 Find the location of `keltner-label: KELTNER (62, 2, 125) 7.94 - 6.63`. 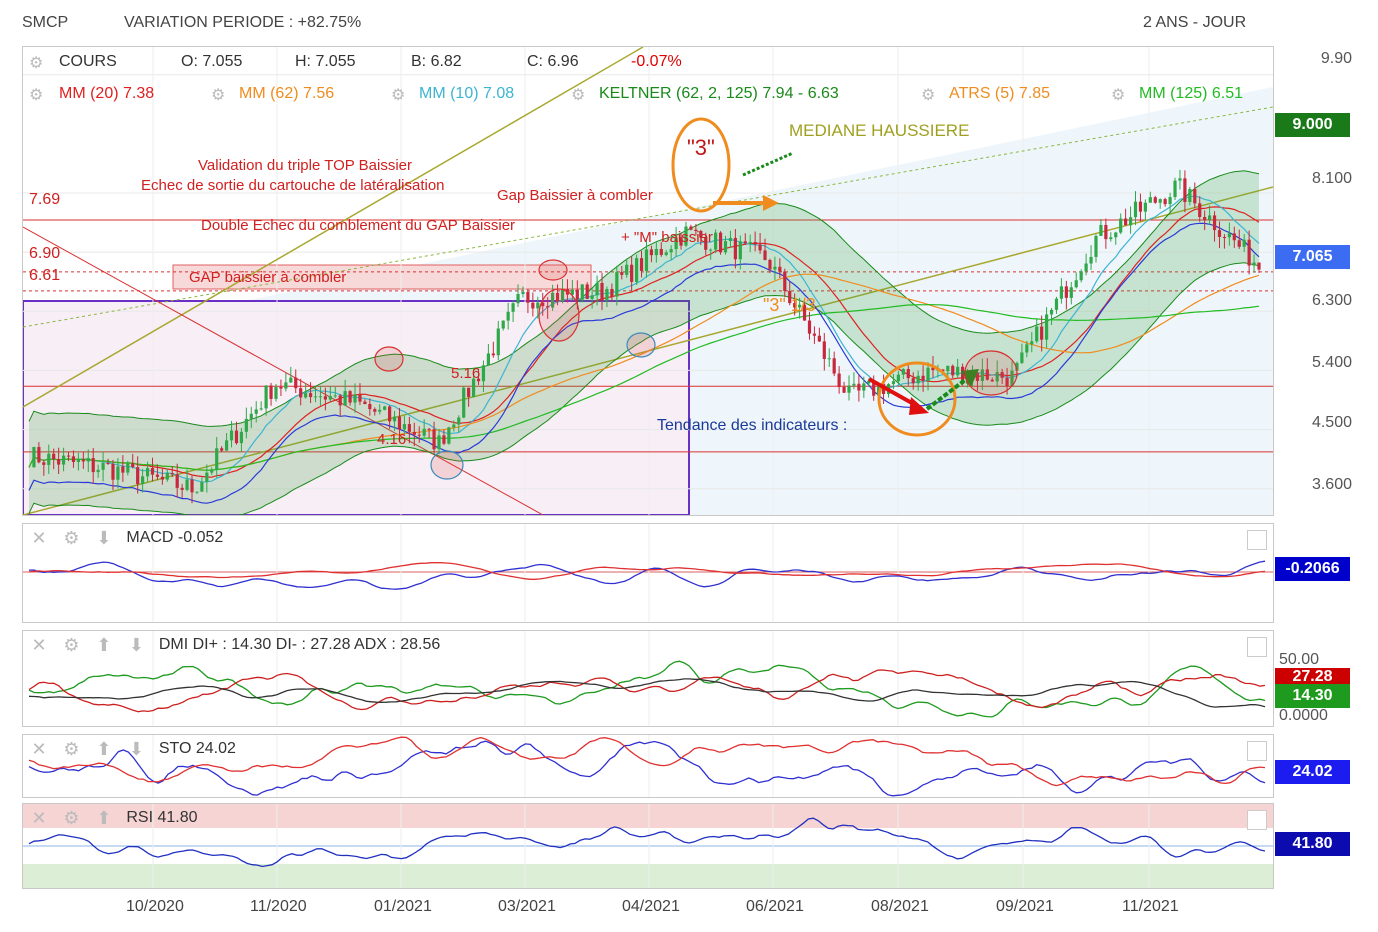

keltner-label: KELTNER (62, 2, 125) 7.94 - 6.63 is located at coordinates (719, 93).